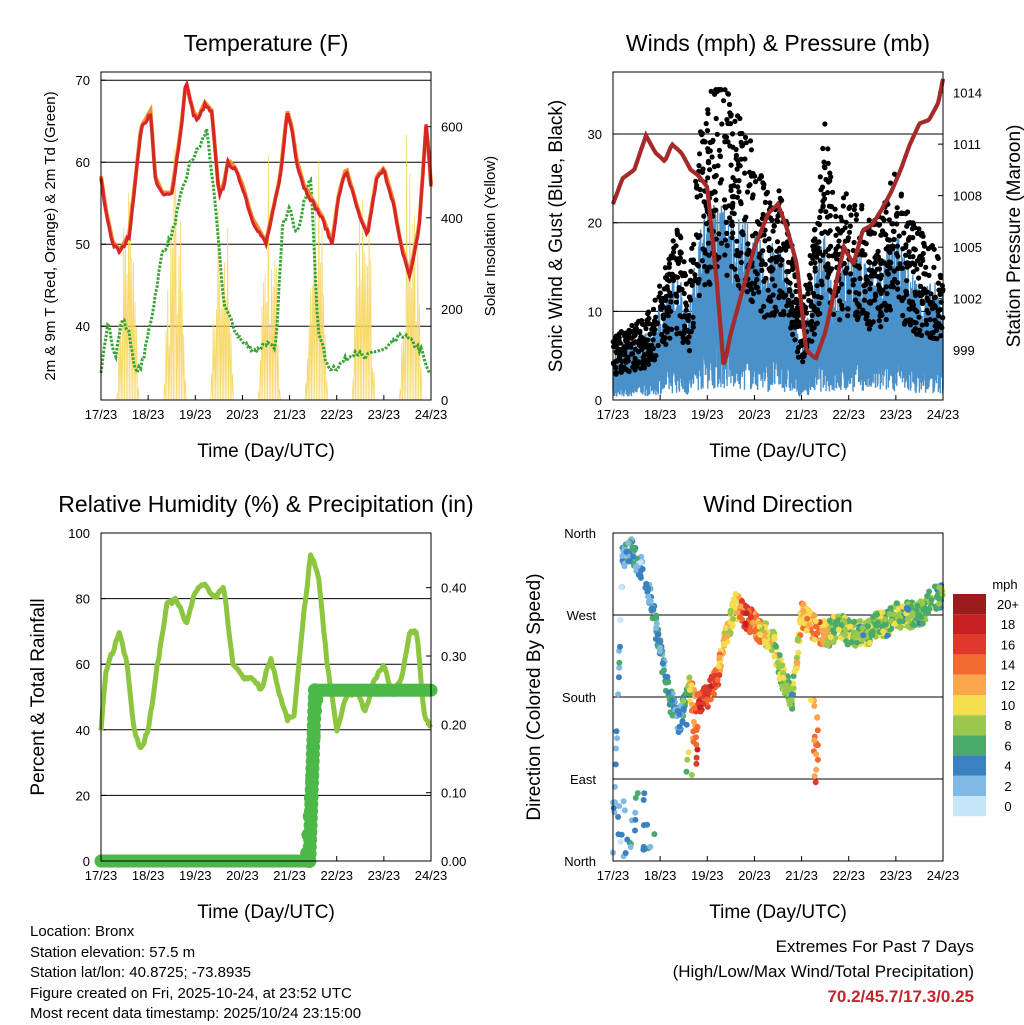  What do you see at coordinates (874, 946) in the screenshot?
I see `extremes-title: Extremes For Past 7 Days` at bounding box center [874, 946].